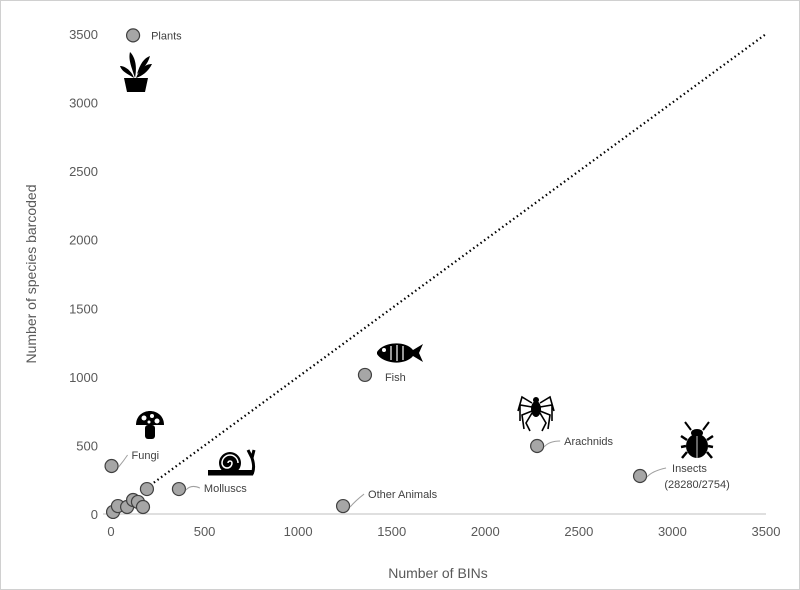  I want to click on point-label: Fish, so click(395, 378).